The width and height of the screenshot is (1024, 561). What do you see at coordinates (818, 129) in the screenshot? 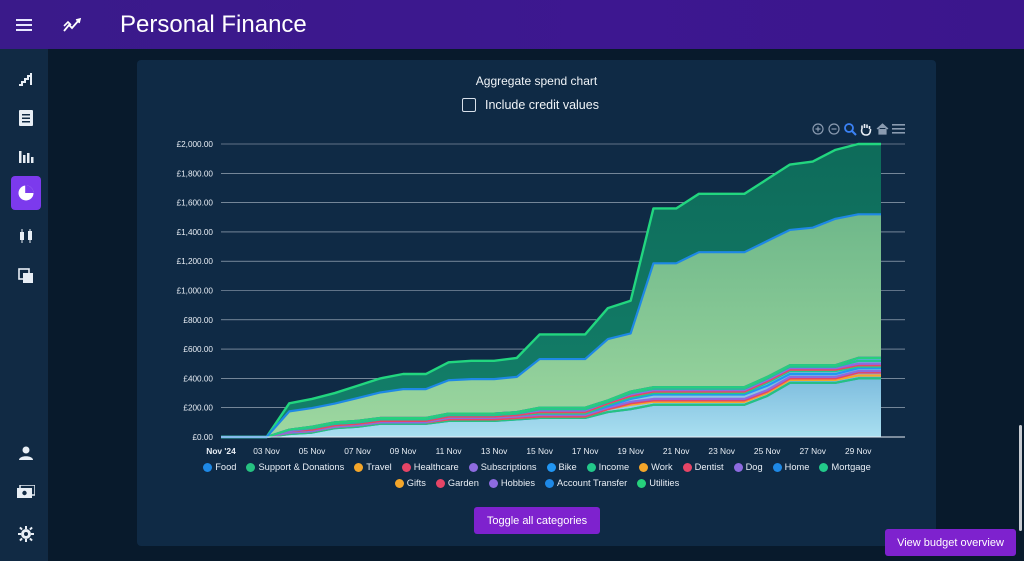
I see `zoom-in-icon` at bounding box center [818, 129].